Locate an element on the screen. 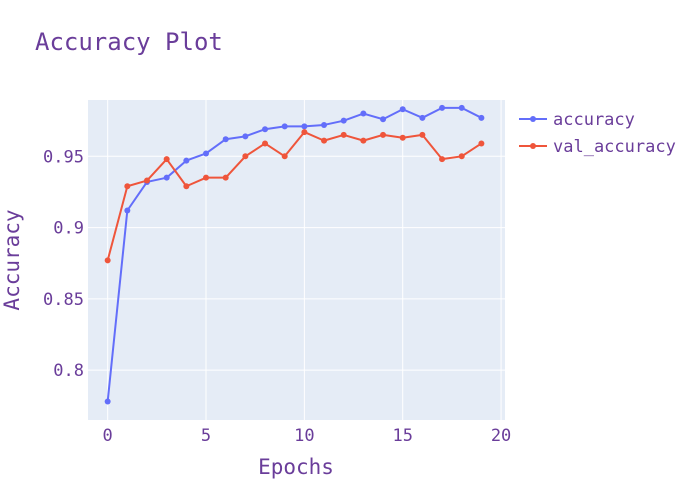 The width and height of the screenshot is (700, 504). legend-item-accuracy: accuracy is located at coordinates (577, 120).